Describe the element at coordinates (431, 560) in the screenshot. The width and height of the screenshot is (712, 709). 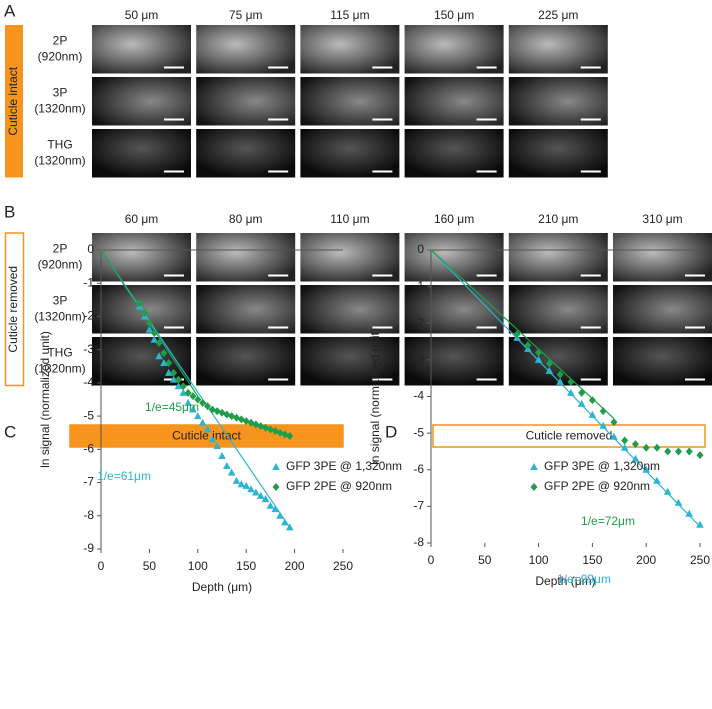
I see `x-tick-label: 0` at that location.